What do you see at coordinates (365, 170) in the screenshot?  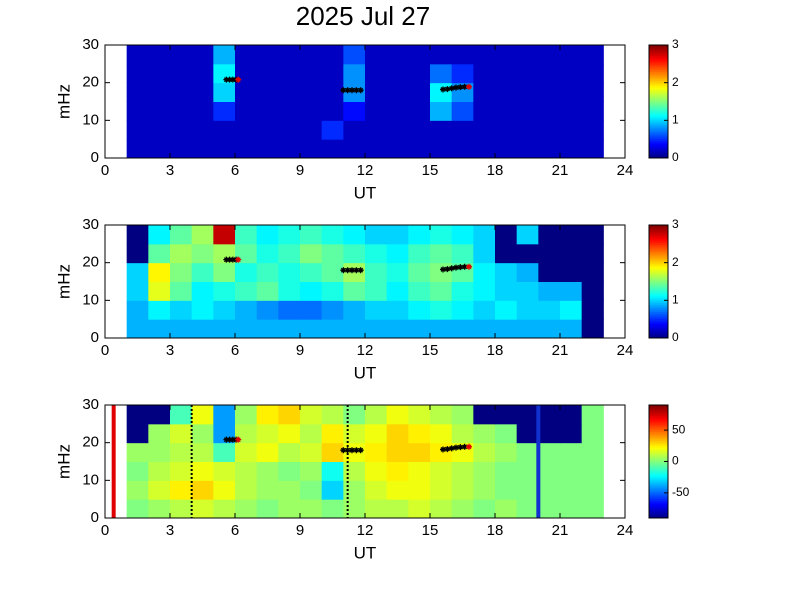 I see `x-tick-label: 12` at bounding box center [365, 170].